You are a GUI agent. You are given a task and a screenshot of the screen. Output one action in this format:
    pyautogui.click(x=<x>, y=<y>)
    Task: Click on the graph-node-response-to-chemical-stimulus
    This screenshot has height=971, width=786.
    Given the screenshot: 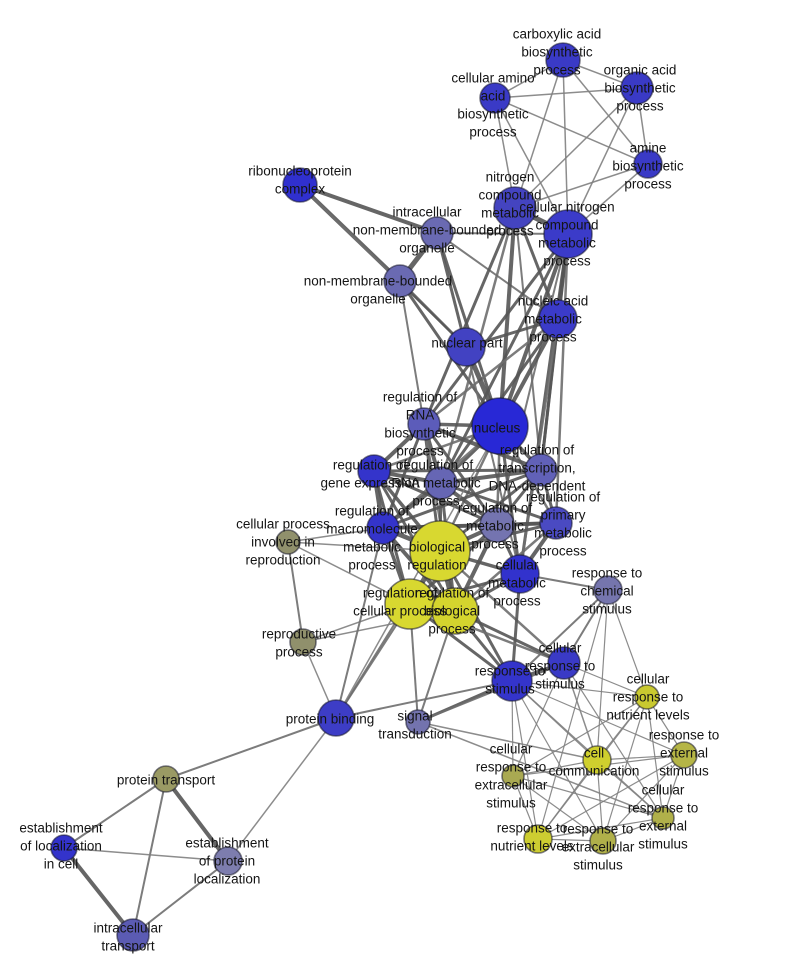 What is the action you would take?
    pyautogui.click(x=608, y=590)
    